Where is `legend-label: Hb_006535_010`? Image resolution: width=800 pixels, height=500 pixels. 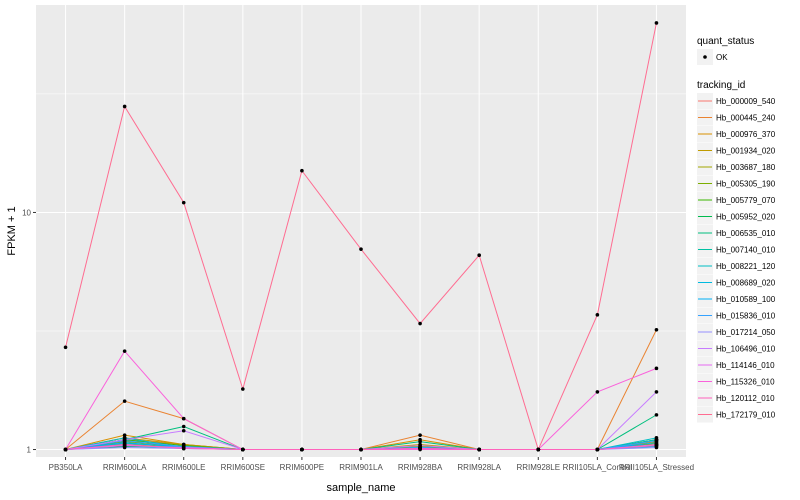 legend-label: Hb_006535_010 is located at coordinates (746, 233).